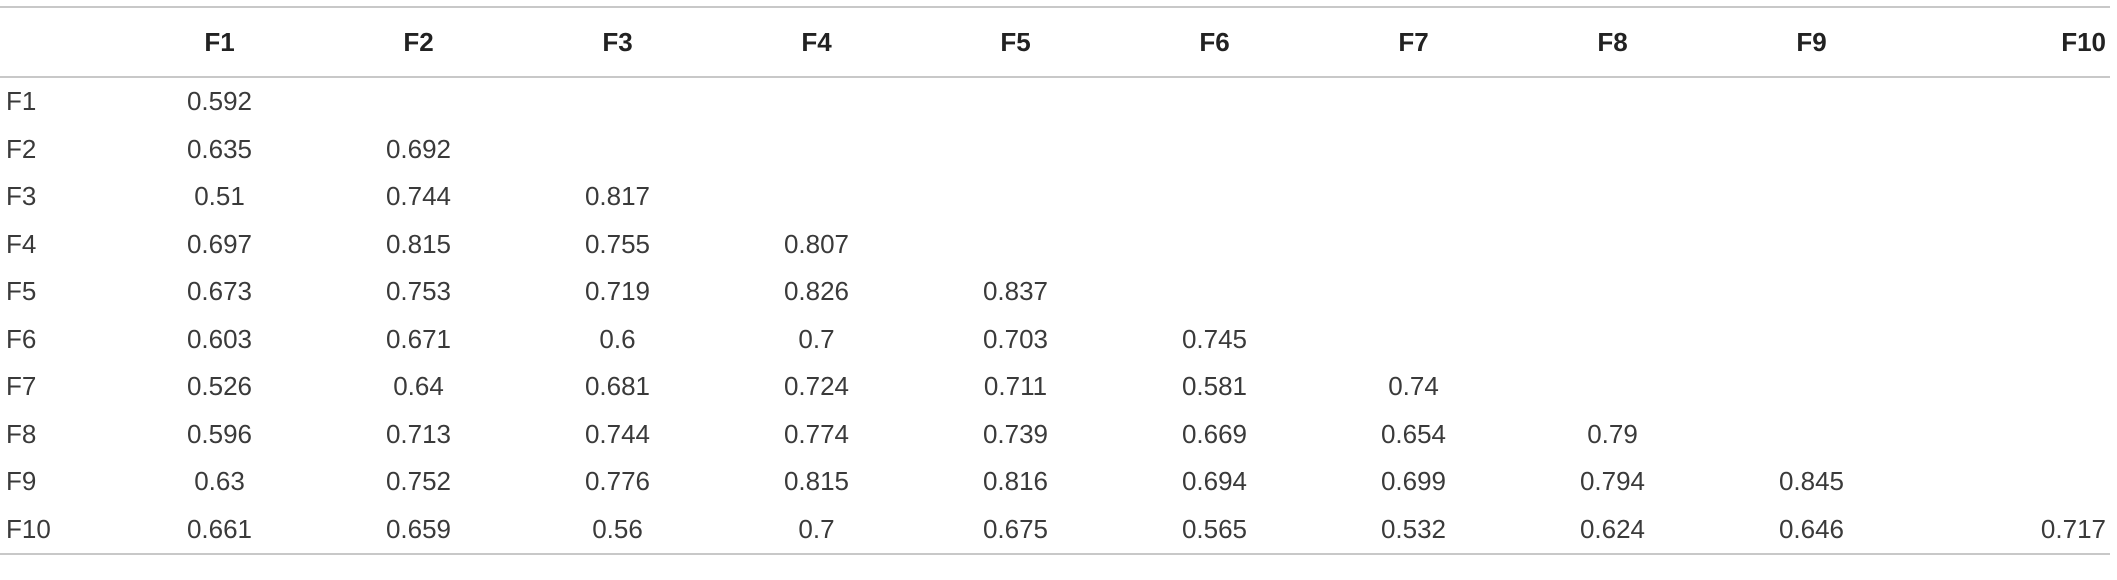  I want to click on table-cell: 0.681, so click(617, 386).